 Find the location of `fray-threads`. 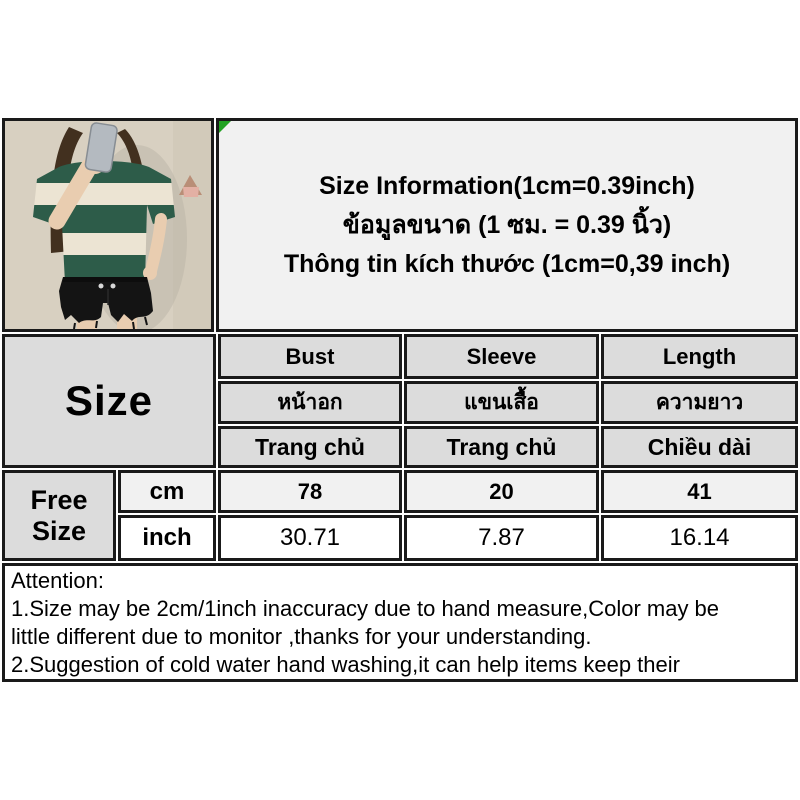

fray-threads is located at coordinates (110, 322).